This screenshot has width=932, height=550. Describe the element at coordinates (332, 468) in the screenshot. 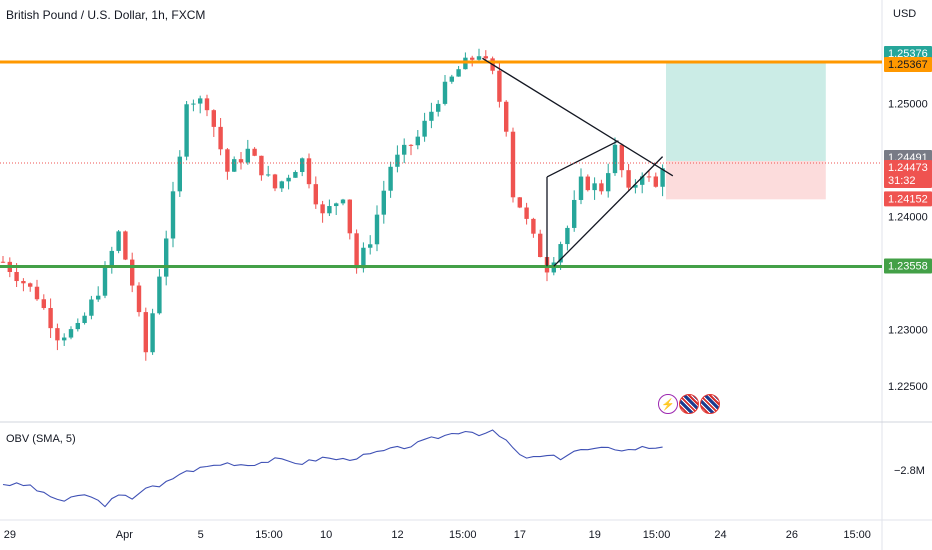

I see `obv-series-line` at that location.